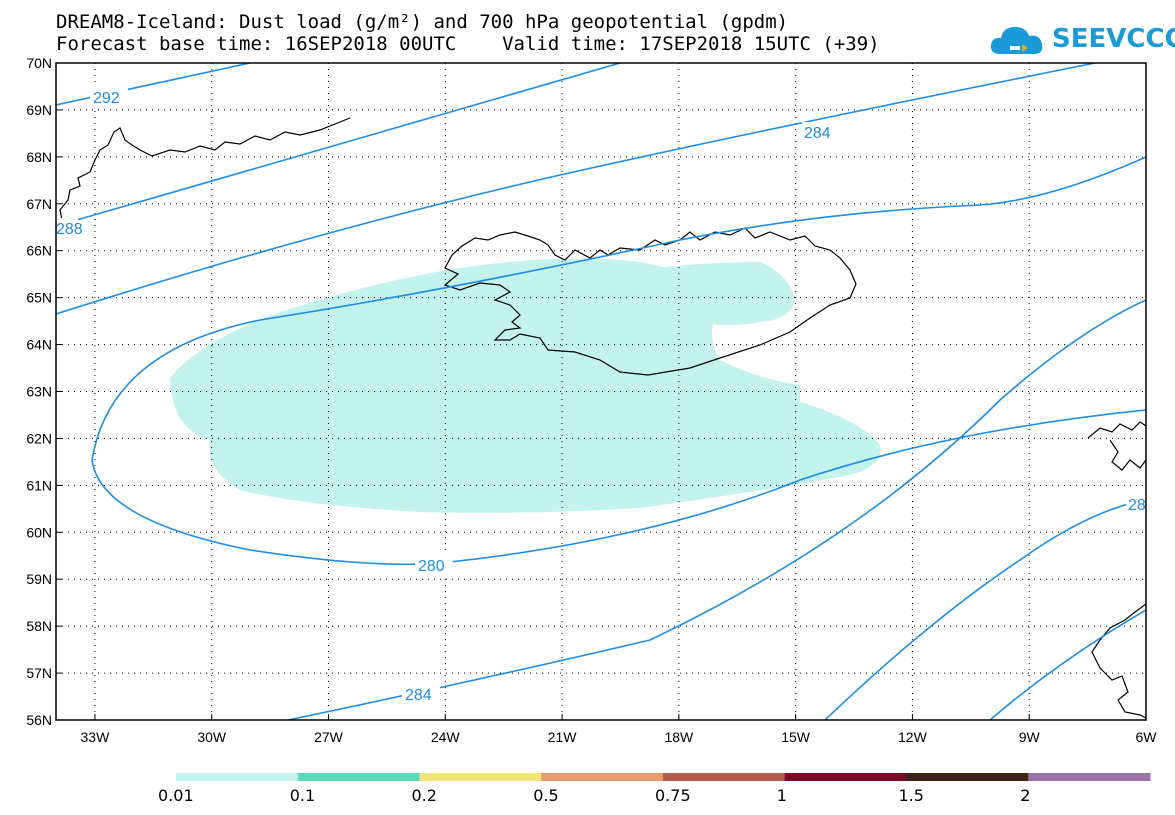 This screenshot has height=815, width=1175. What do you see at coordinates (619, 737) in the screenshot?
I see `longitude-labels: 33W 30W 27W 24W 21W 18W 15W 12W 9W 6W` at bounding box center [619, 737].